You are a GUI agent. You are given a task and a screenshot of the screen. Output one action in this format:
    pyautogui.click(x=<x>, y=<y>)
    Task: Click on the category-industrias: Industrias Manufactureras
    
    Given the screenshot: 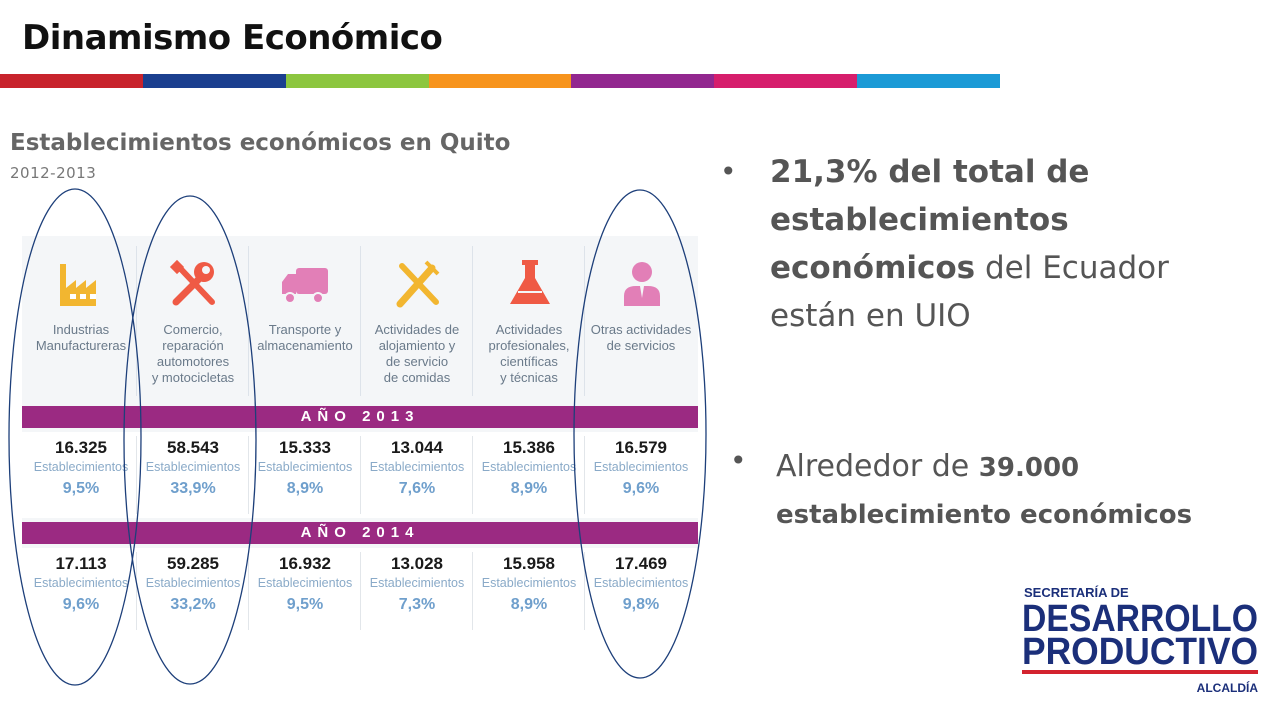 What is the action you would take?
    pyautogui.click(x=81, y=319)
    